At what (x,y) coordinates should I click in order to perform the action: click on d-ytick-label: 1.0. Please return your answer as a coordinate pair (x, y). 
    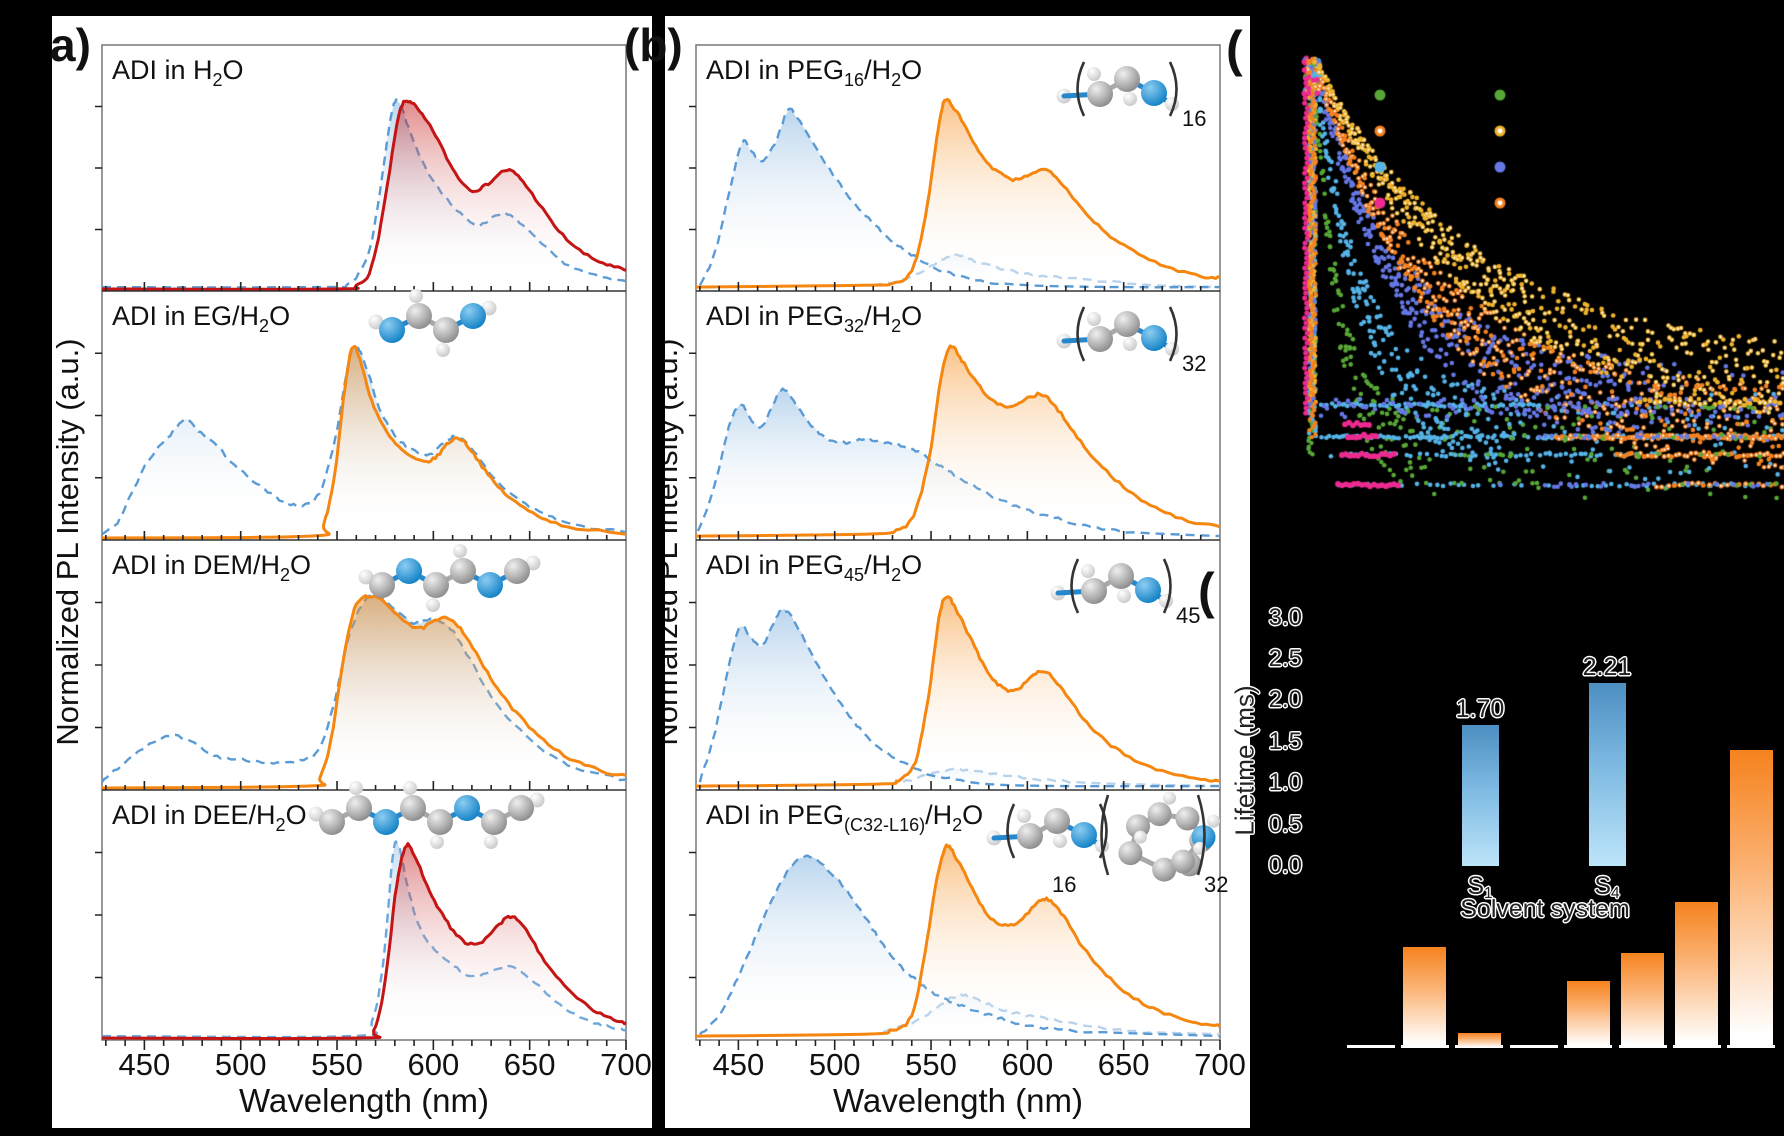
    Looking at the image, I should click on (1285, 783).